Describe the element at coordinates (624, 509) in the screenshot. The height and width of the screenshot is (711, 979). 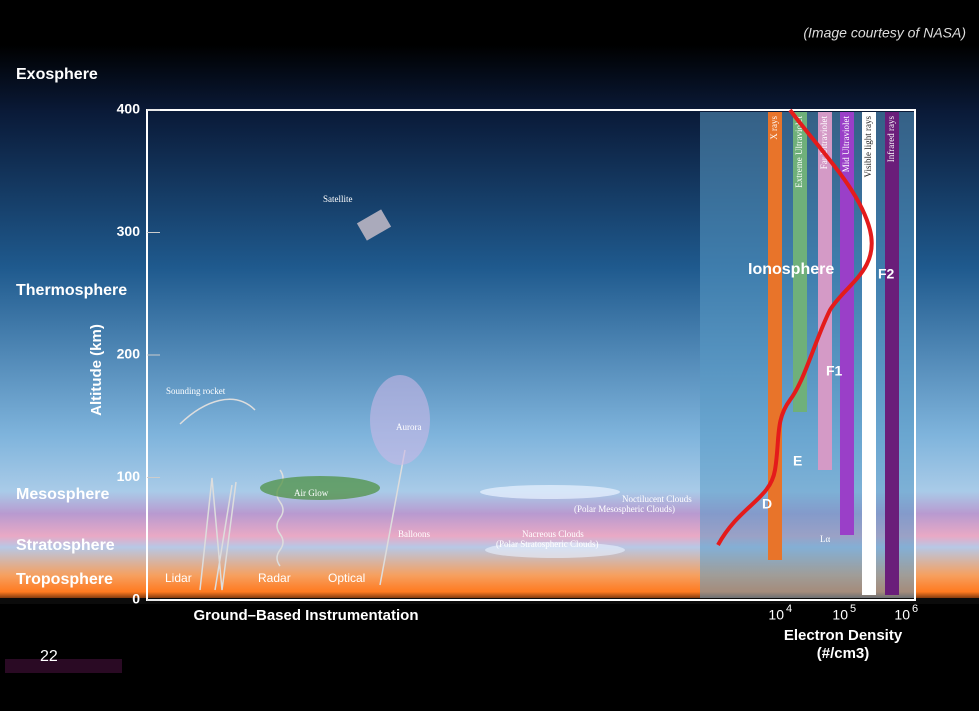
I see `scene-label: (Polar Mesospheric Clouds)` at that location.